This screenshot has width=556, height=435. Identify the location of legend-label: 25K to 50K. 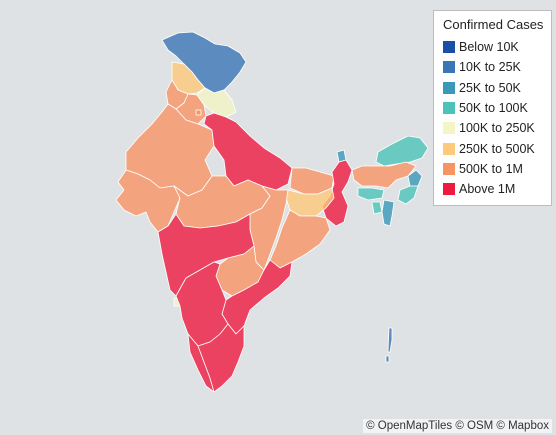
(490, 87).